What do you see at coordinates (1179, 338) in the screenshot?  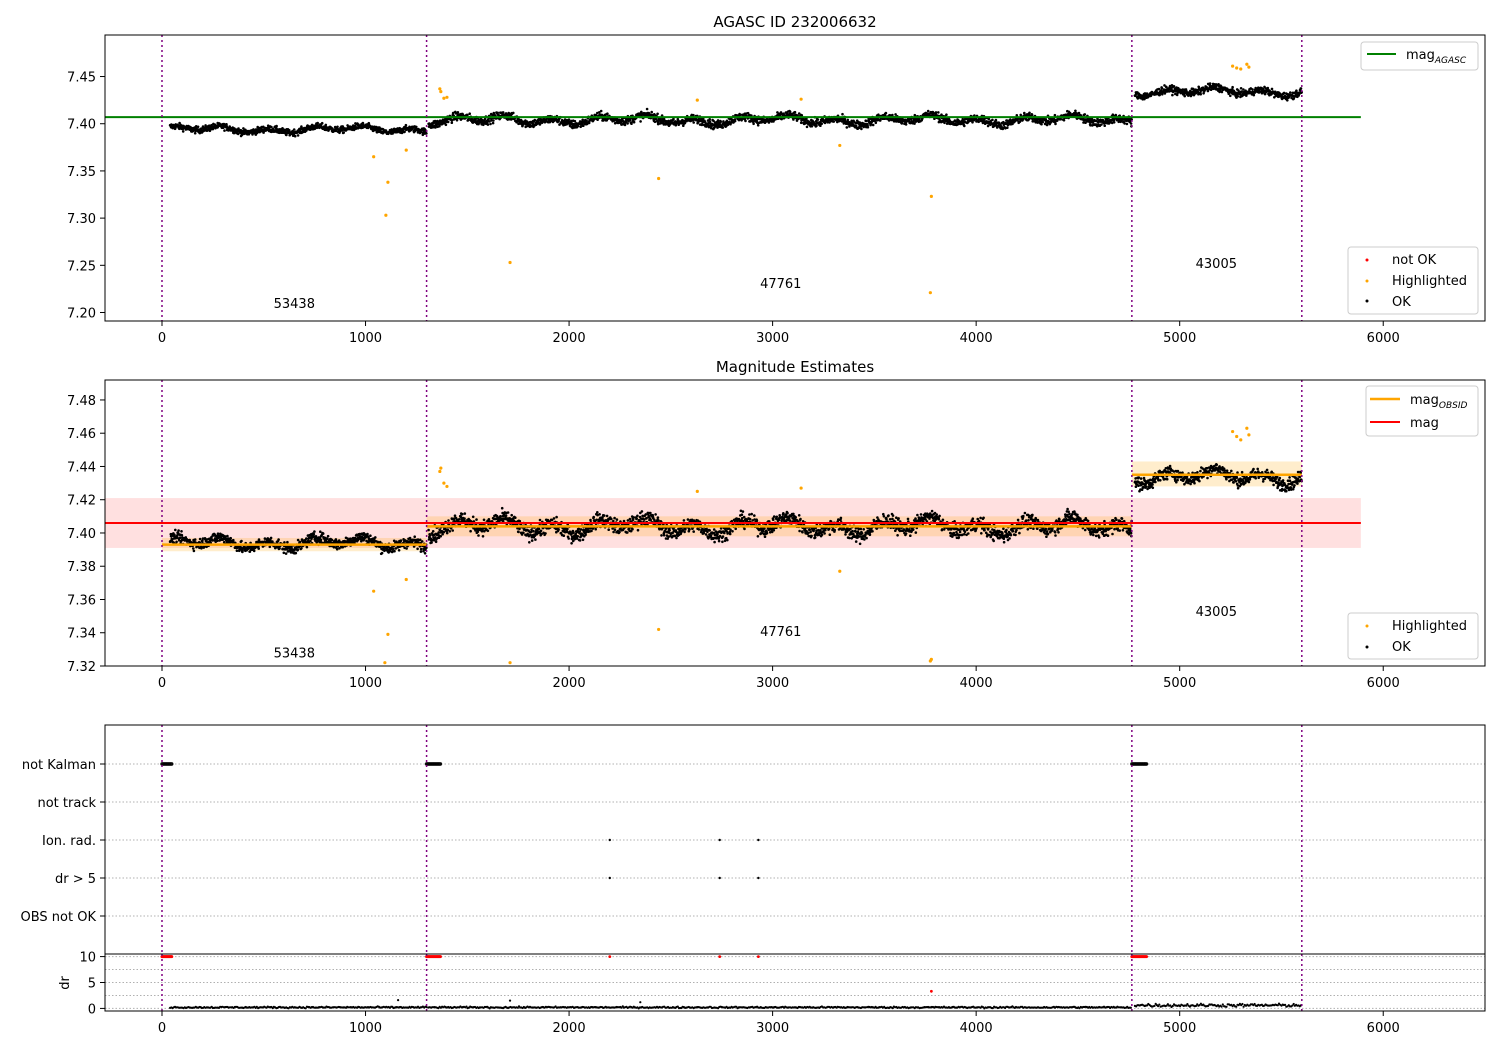 I see `x-tick-label: 5000` at bounding box center [1179, 338].